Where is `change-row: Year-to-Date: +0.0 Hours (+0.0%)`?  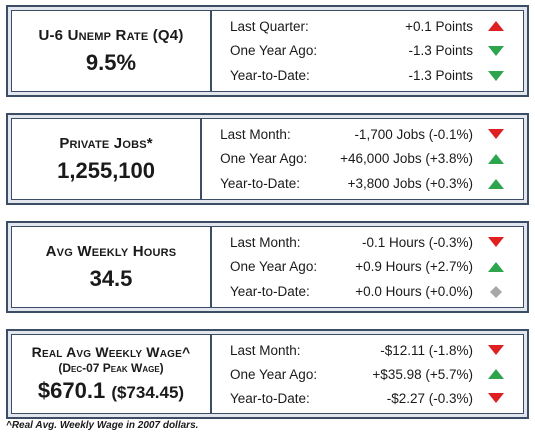
change-row: Year-to-Date: +0.0 Hours (+0.0%) is located at coordinates (367, 292).